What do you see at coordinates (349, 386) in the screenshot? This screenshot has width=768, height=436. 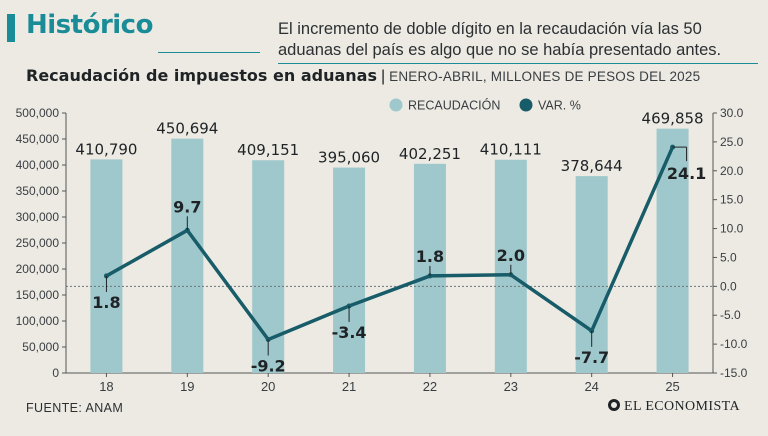 I see `x-axis-tick-label: 21` at bounding box center [349, 386].